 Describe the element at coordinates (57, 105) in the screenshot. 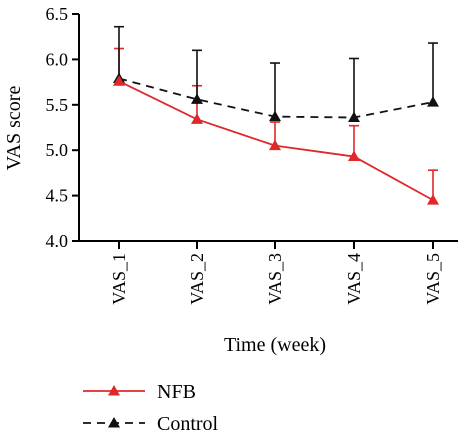

I see `y-tick-label: 5.5` at that location.